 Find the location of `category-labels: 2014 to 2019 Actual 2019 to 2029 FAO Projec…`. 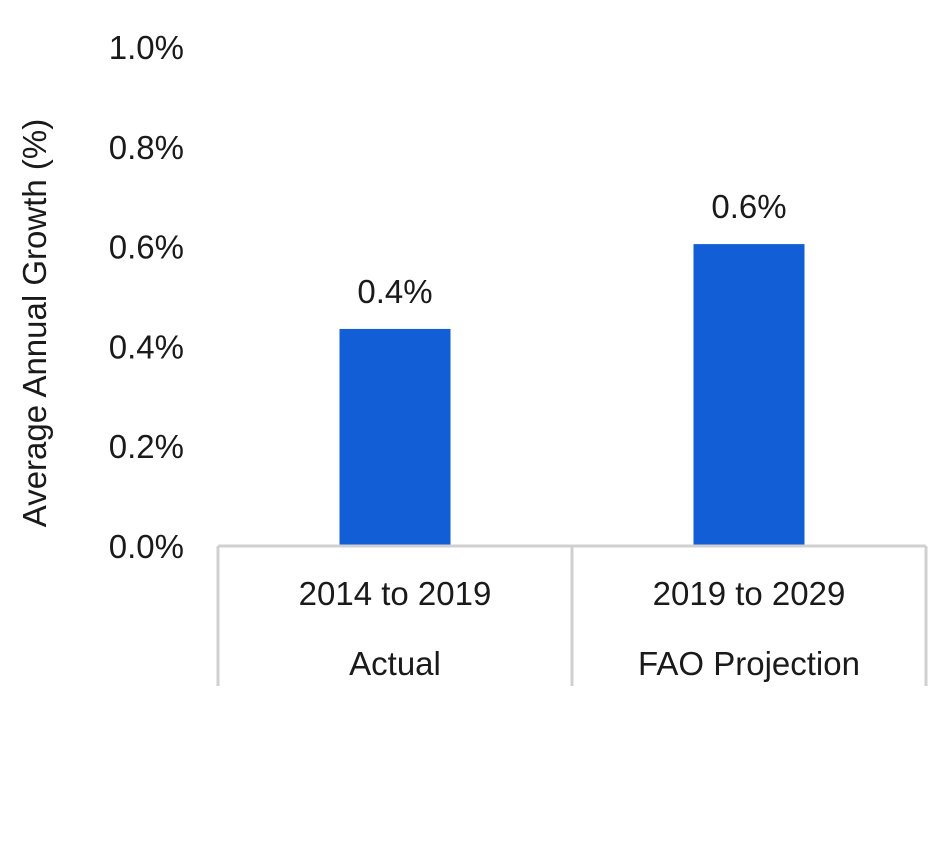

category-labels: 2014 to 2019 Actual 2019 to 2029 FAO Projec… is located at coordinates (579, 628).